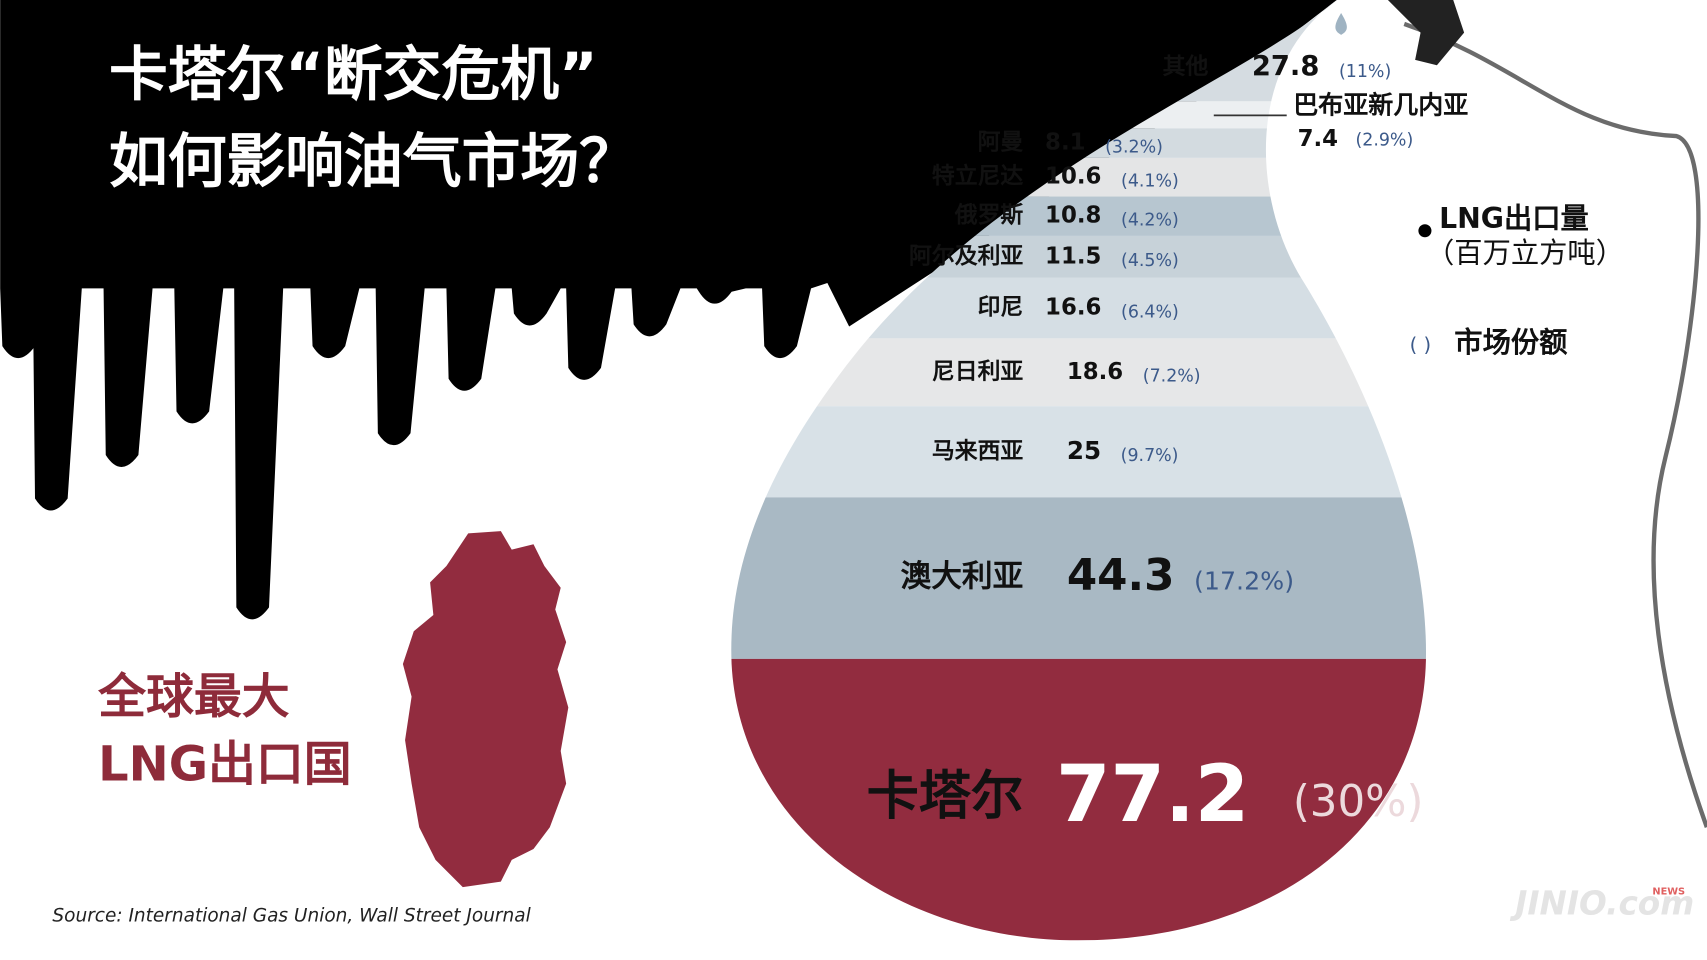 This screenshot has height=960, width=1707. Describe the element at coordinates (1073, 308) in the screenshot. I see `band-value: 16.6` at that location.